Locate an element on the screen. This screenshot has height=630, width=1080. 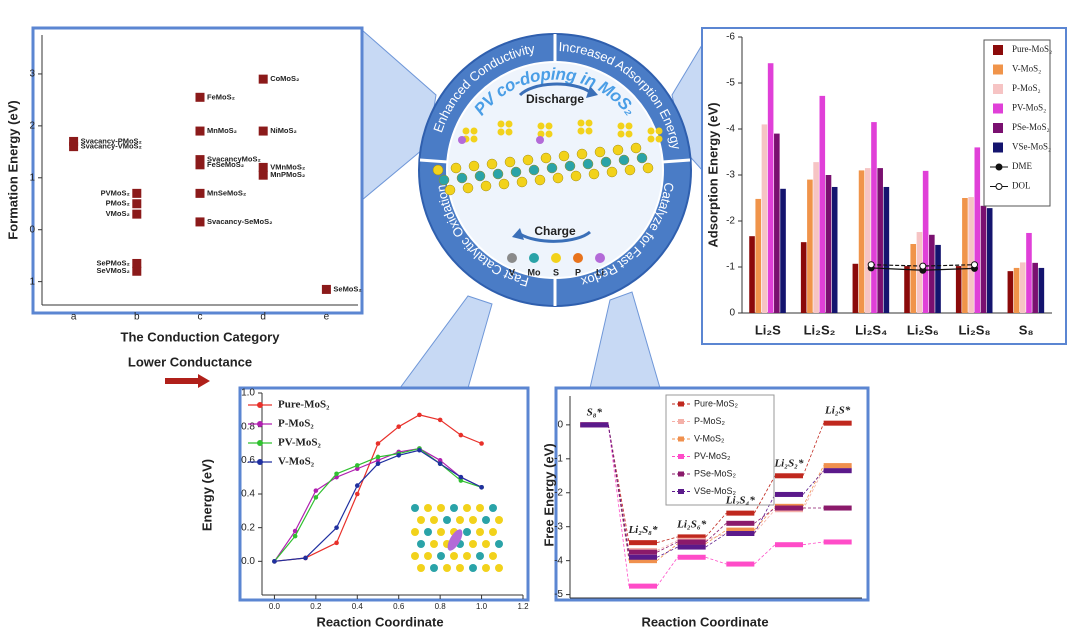
legend-marker is located at coordinates (260, 424).